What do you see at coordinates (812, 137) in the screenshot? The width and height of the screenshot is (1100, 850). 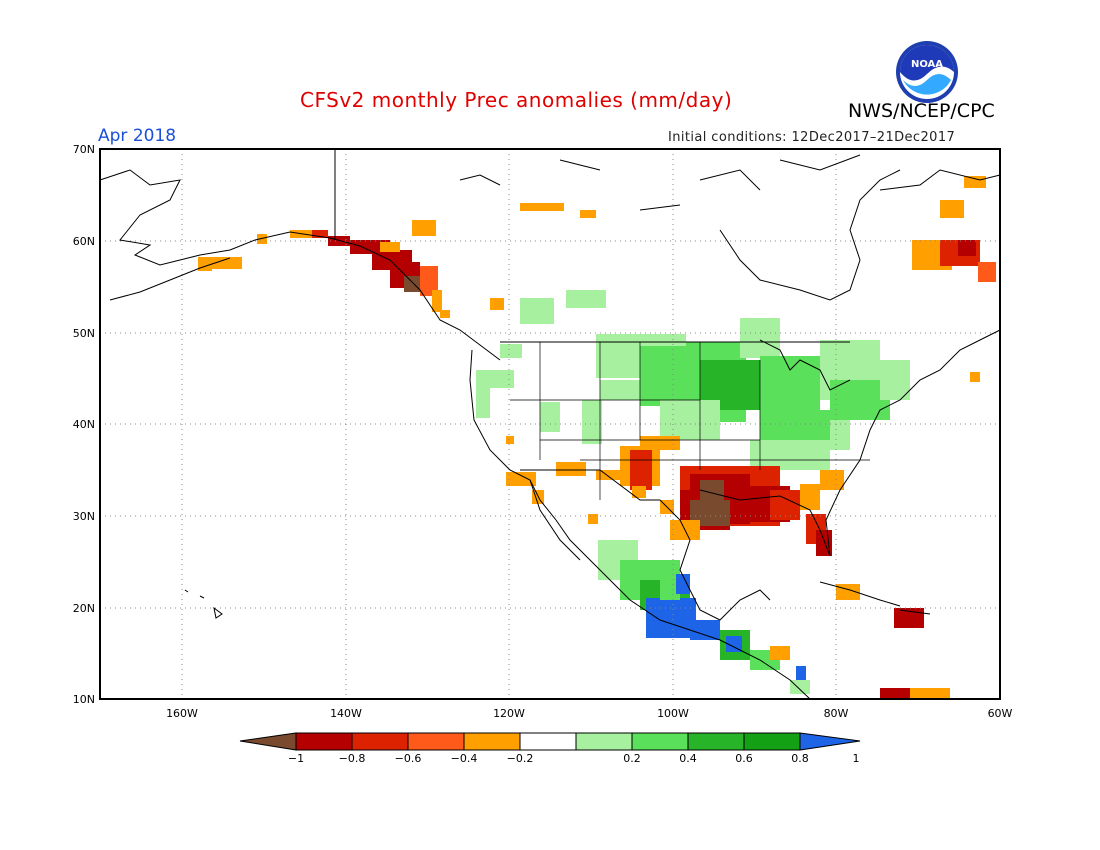 I see `initial-conditions-label: Initial conditions: 12Dec2017–21Dec2017` at bounding box center [812, 137].